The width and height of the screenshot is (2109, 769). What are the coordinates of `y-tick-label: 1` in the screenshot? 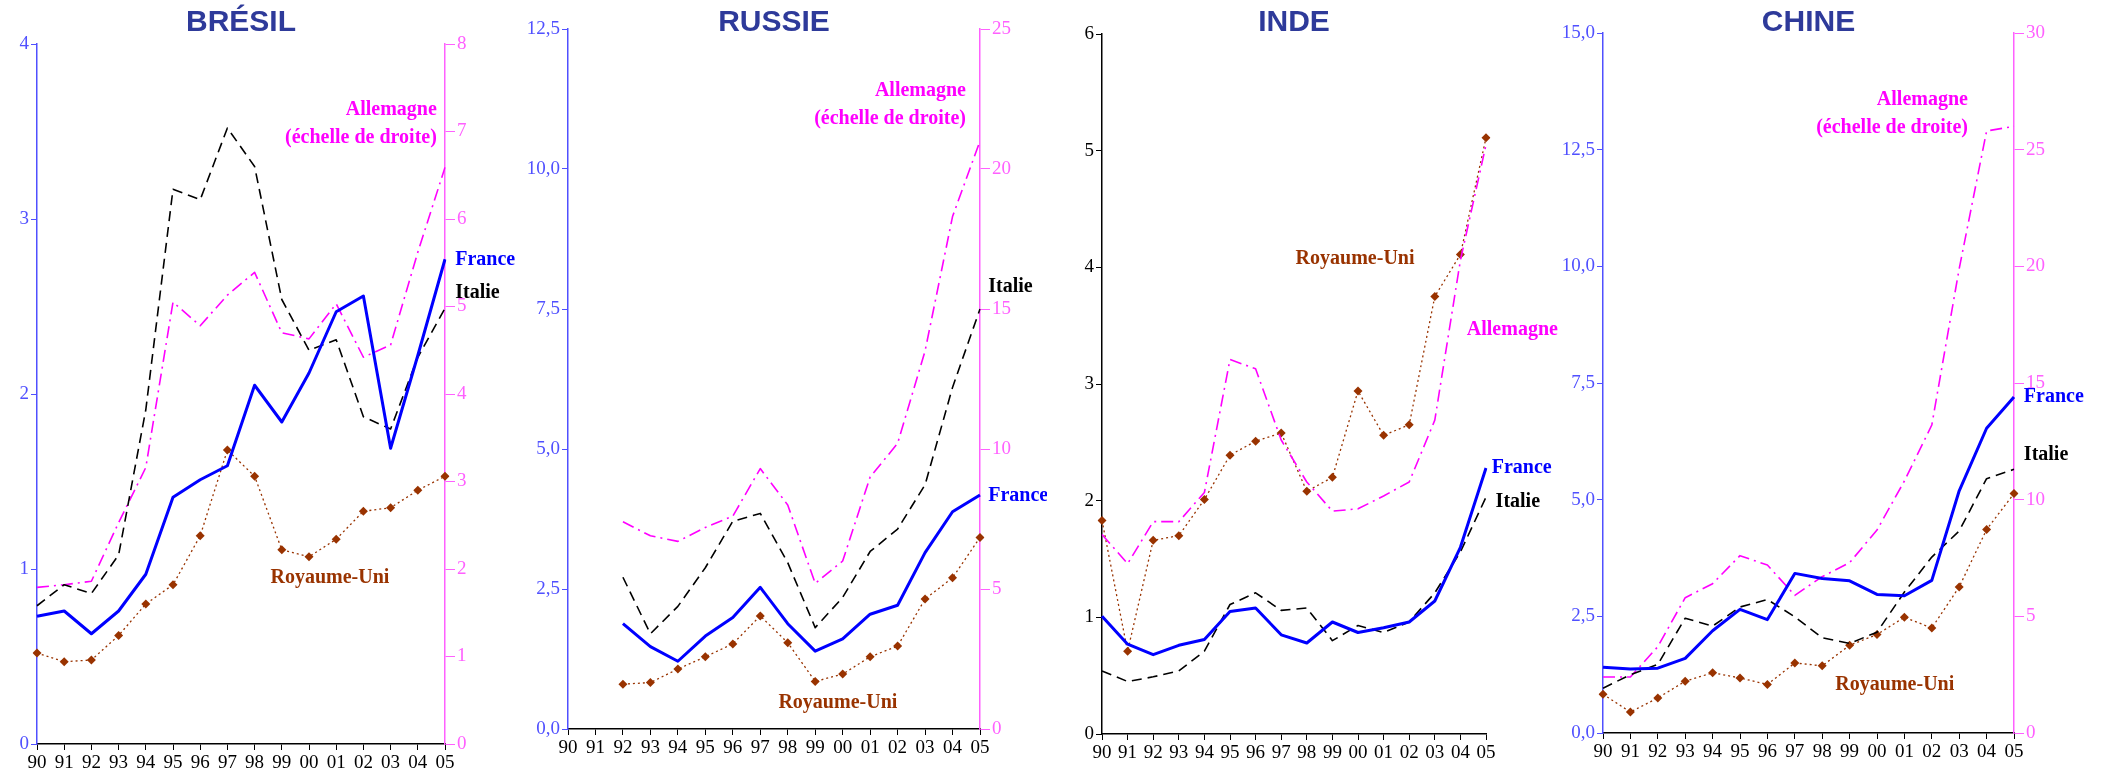 It's located at (24, 567).